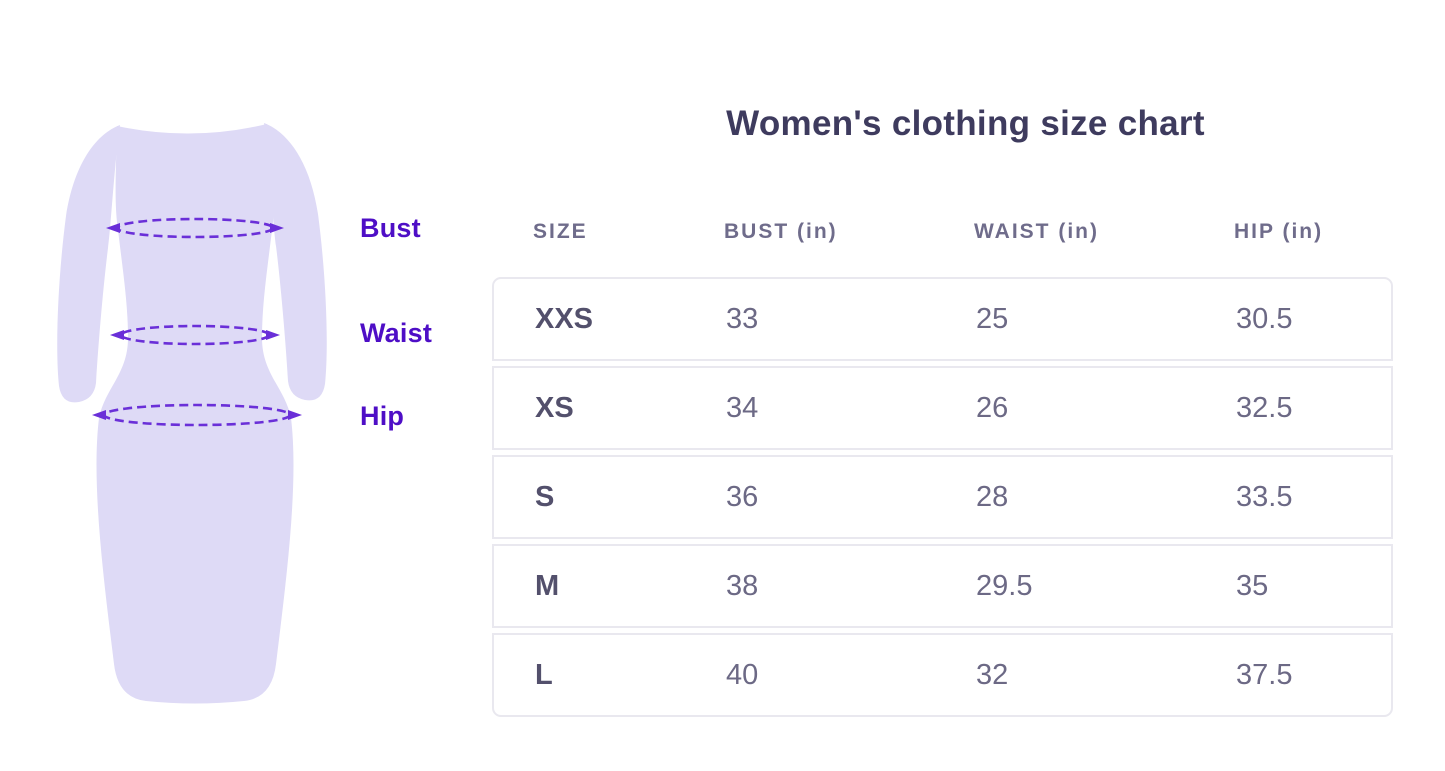 This screenshot has width=1445, height=771. Describe the element at coordinates (382, 416) in the screenshot. I see `hip-label: Hip` at that location.